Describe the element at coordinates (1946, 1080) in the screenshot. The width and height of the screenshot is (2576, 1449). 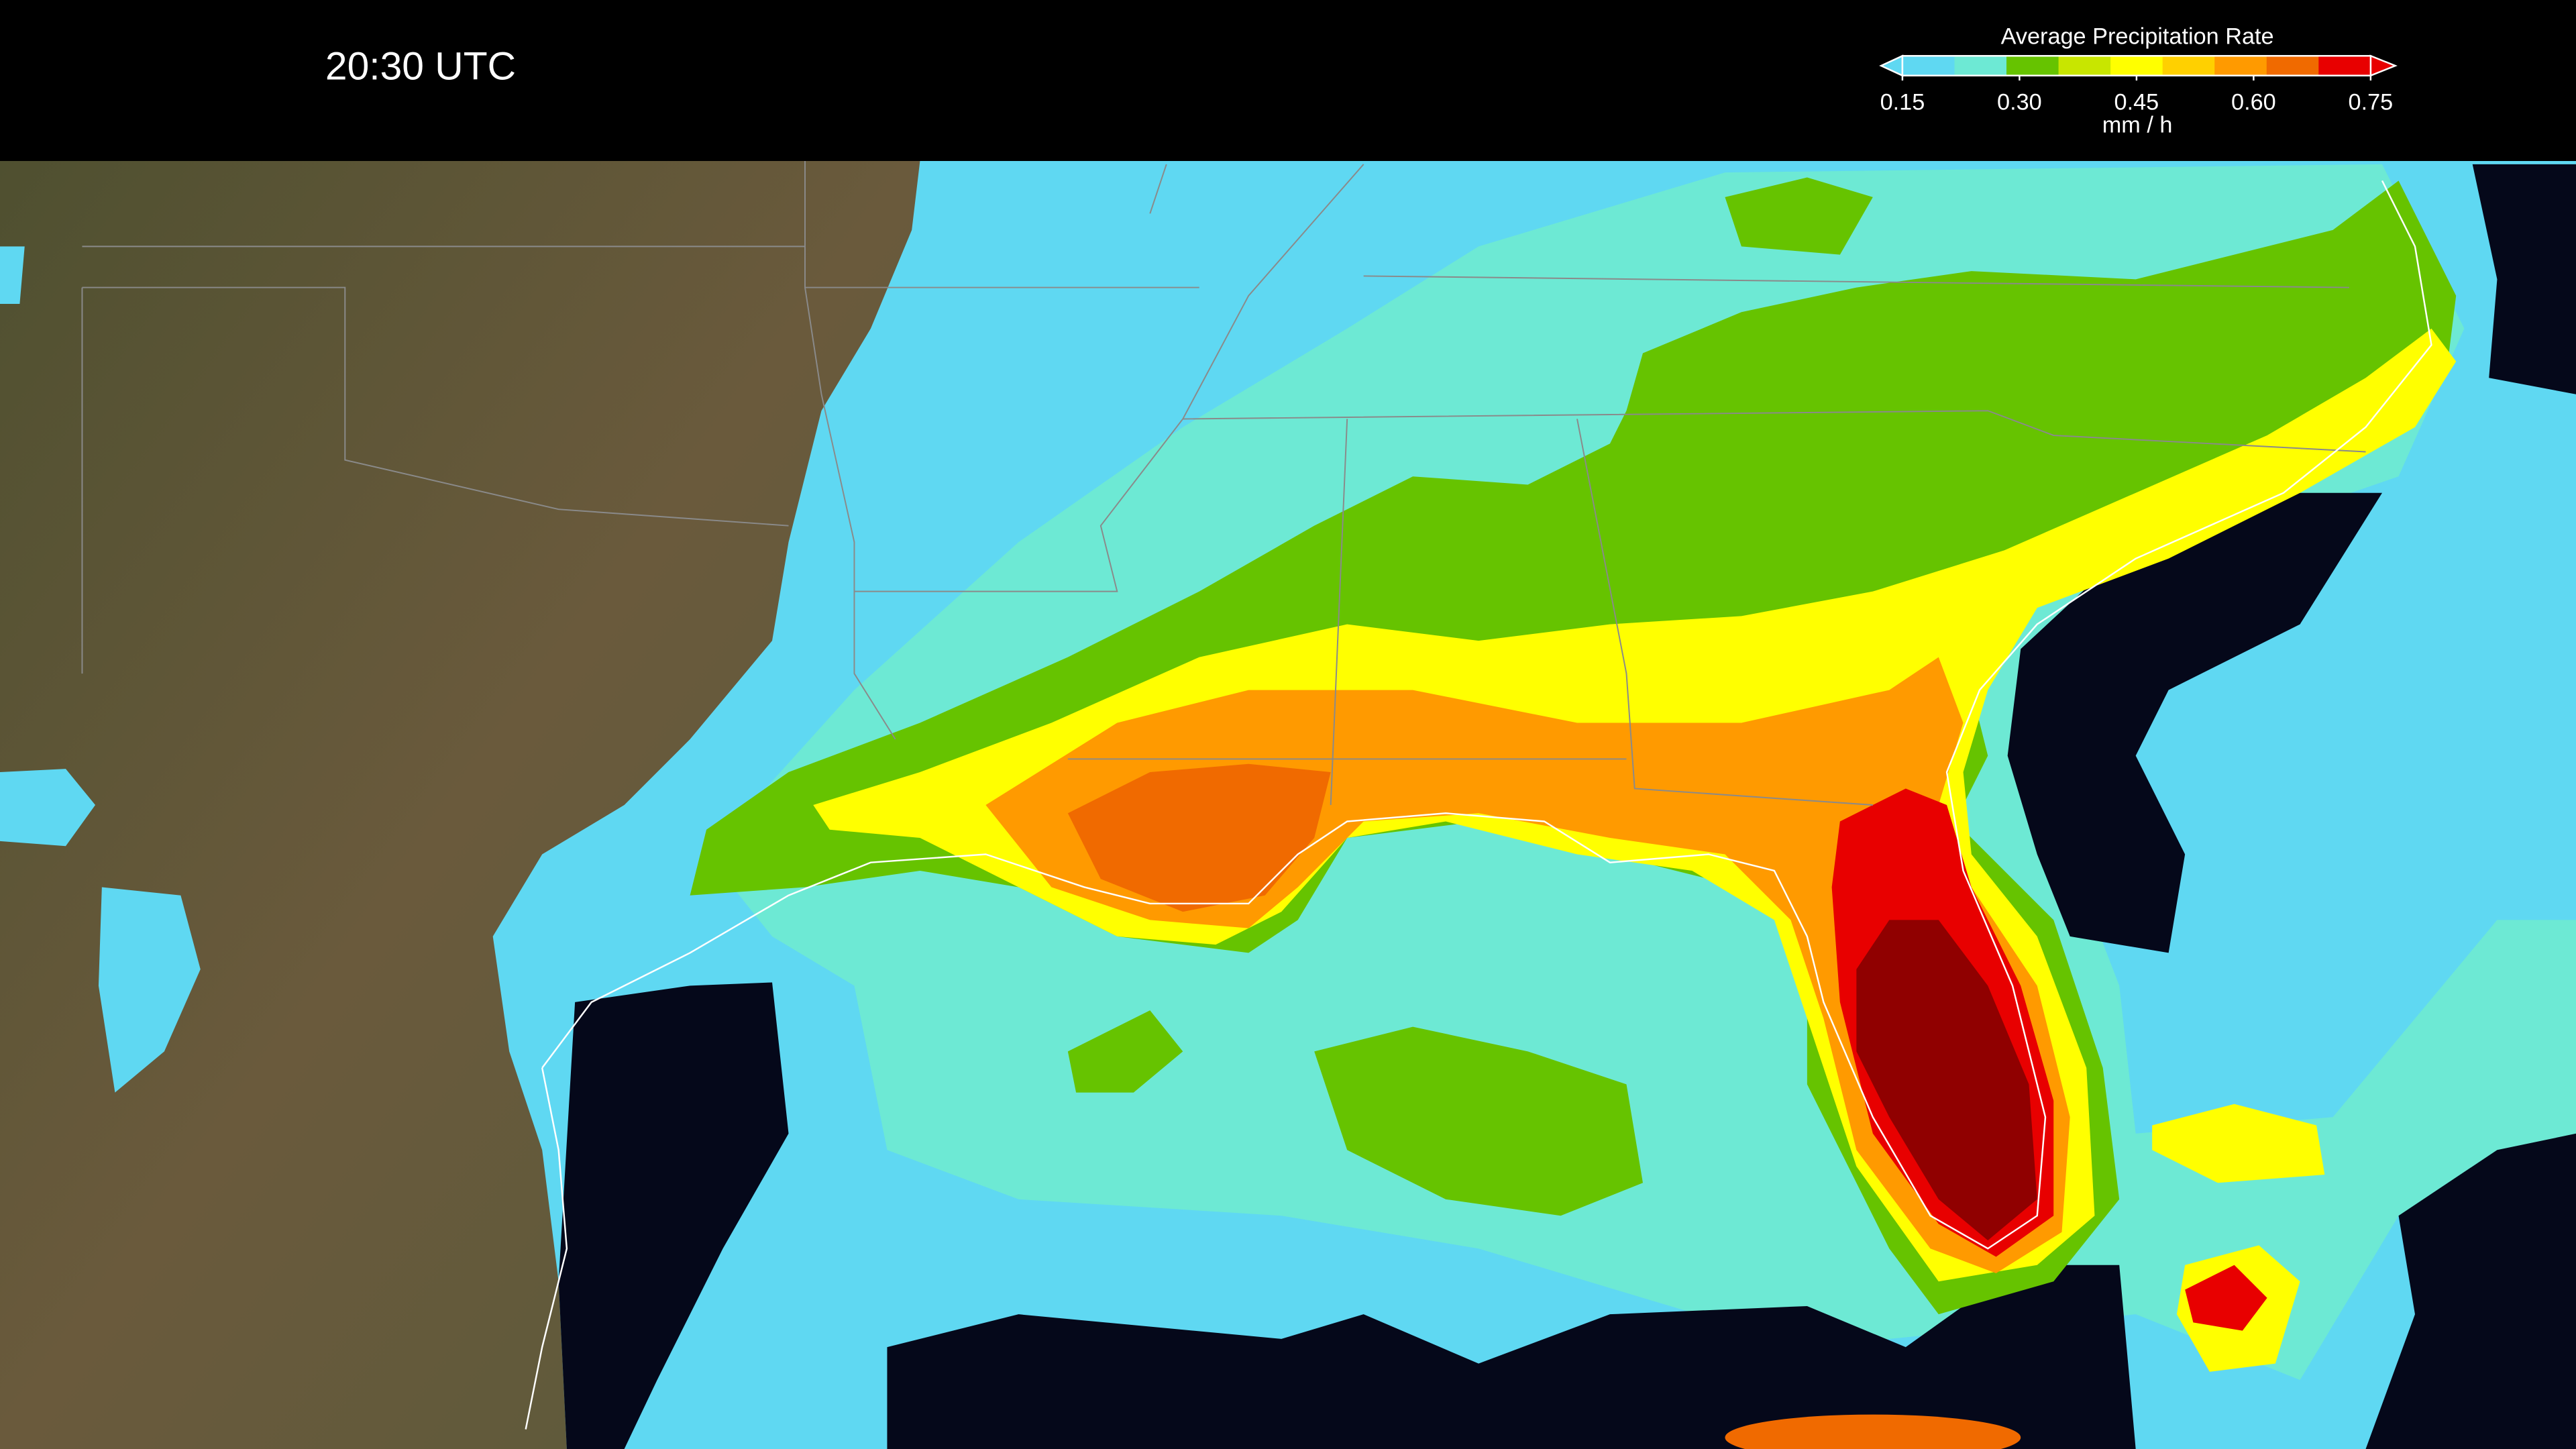
I see `precip-dark-red` at that location.